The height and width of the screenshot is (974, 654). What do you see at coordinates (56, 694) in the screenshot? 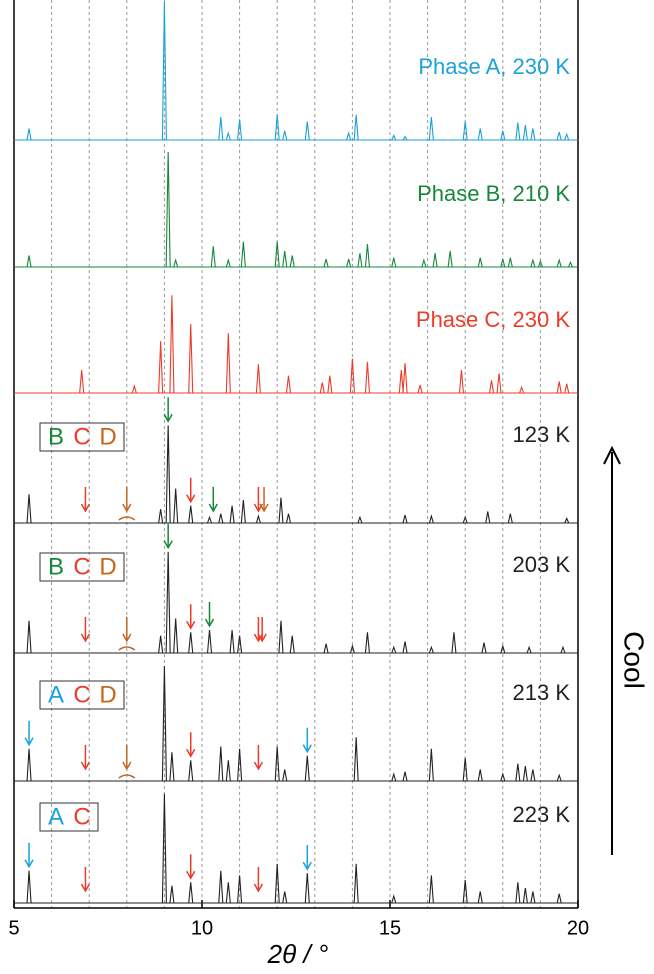
I see `phase-letter: A` at bounding box center [56, 694].